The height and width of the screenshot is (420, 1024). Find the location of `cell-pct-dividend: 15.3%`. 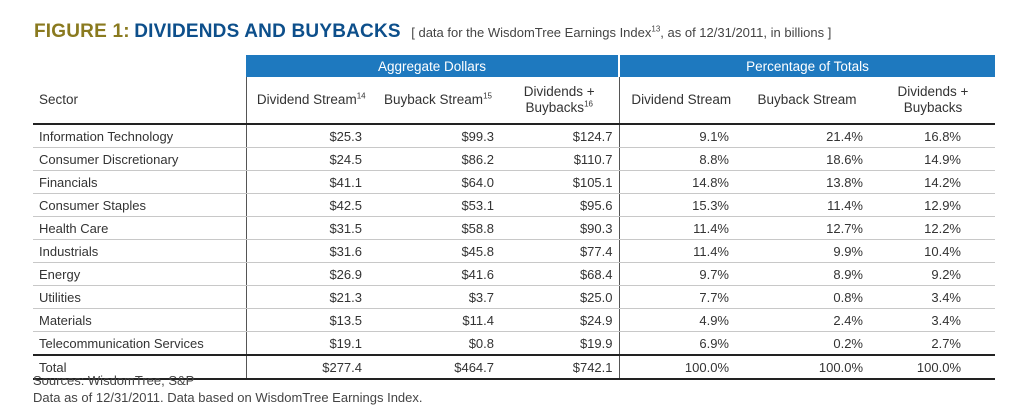

cell-pct-dividend: 15.3% is located at coordinates (680, 205).